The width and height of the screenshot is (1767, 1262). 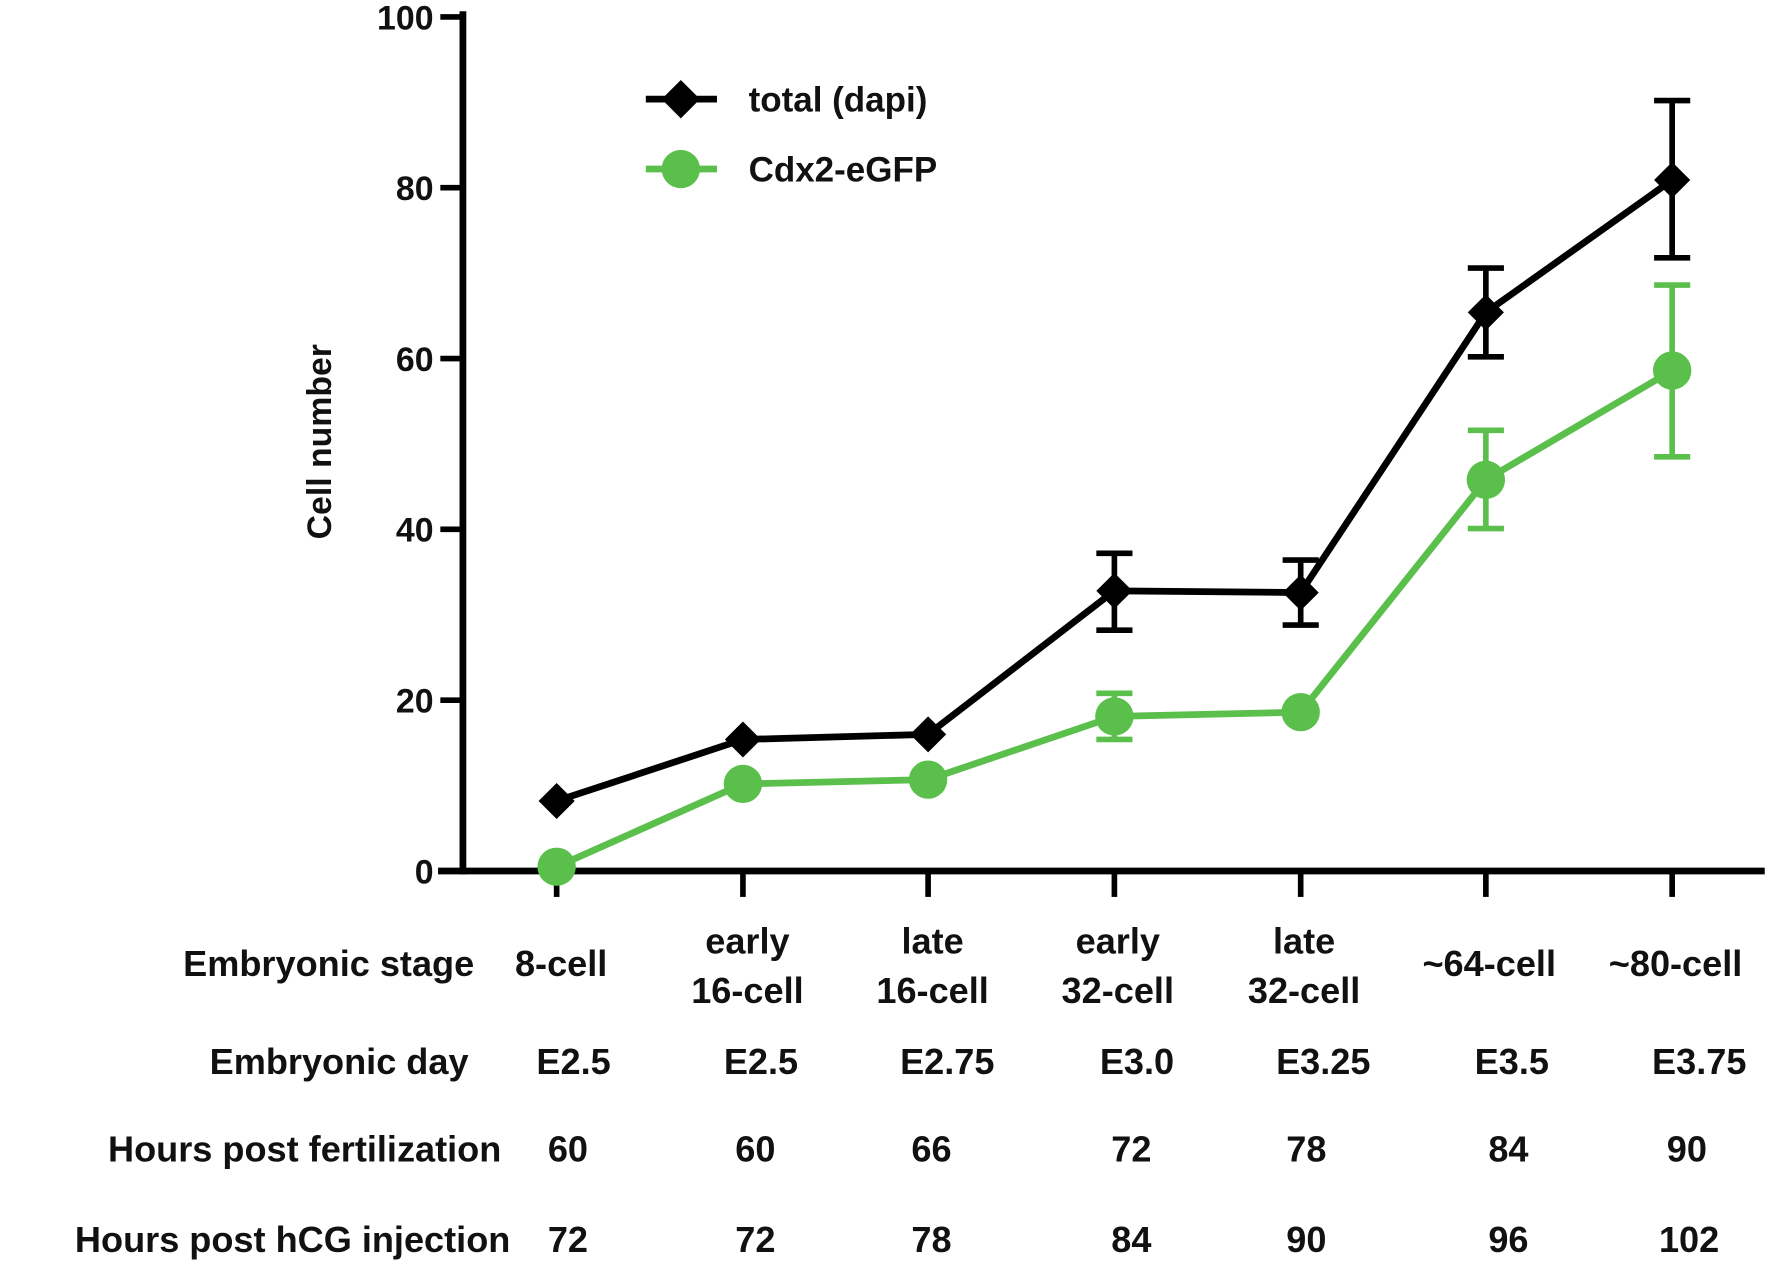 I want to click on table-cell: 102, so click(x=1689, y=1239).